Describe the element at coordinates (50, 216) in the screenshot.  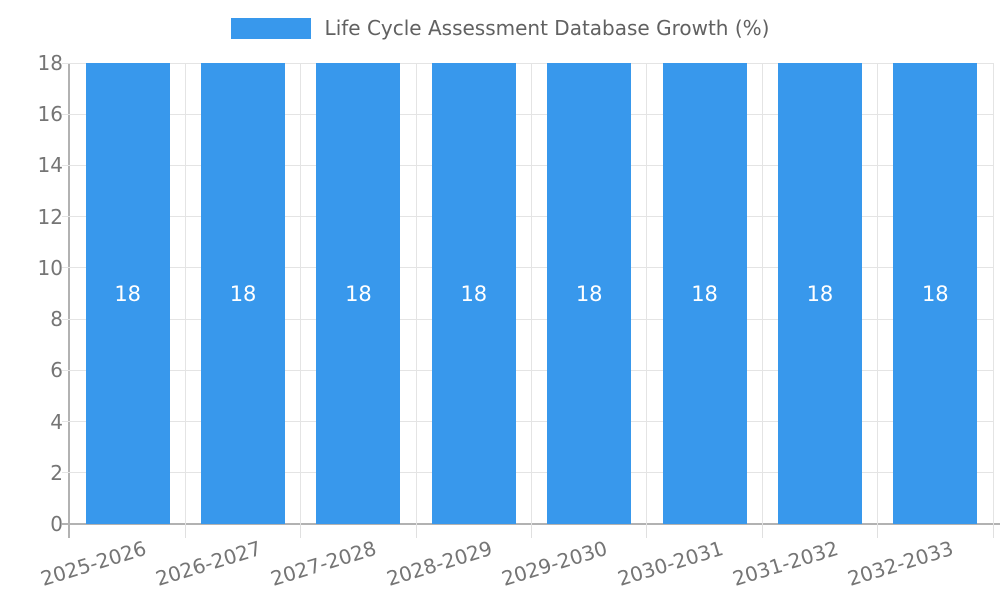
I see `y-axis-label: 12` at that location.